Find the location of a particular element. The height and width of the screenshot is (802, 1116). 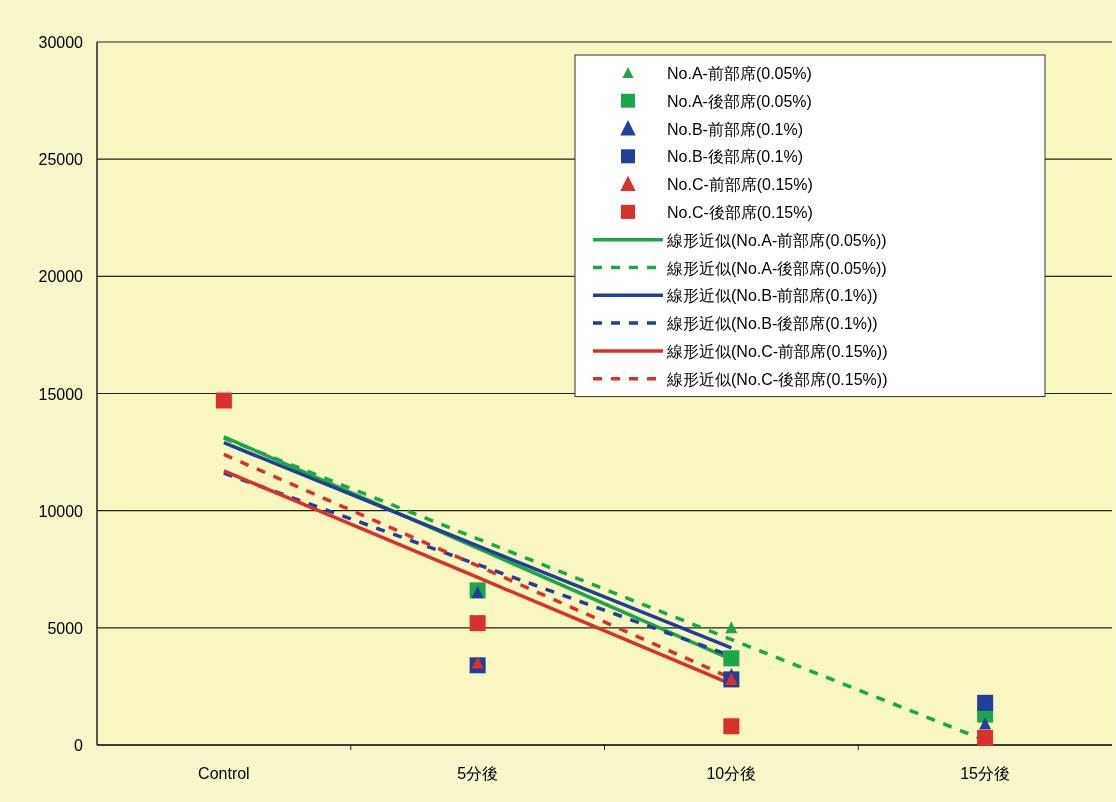

legend-label: No.B-前部席(0.1%) is located at coordinates (735, 129).